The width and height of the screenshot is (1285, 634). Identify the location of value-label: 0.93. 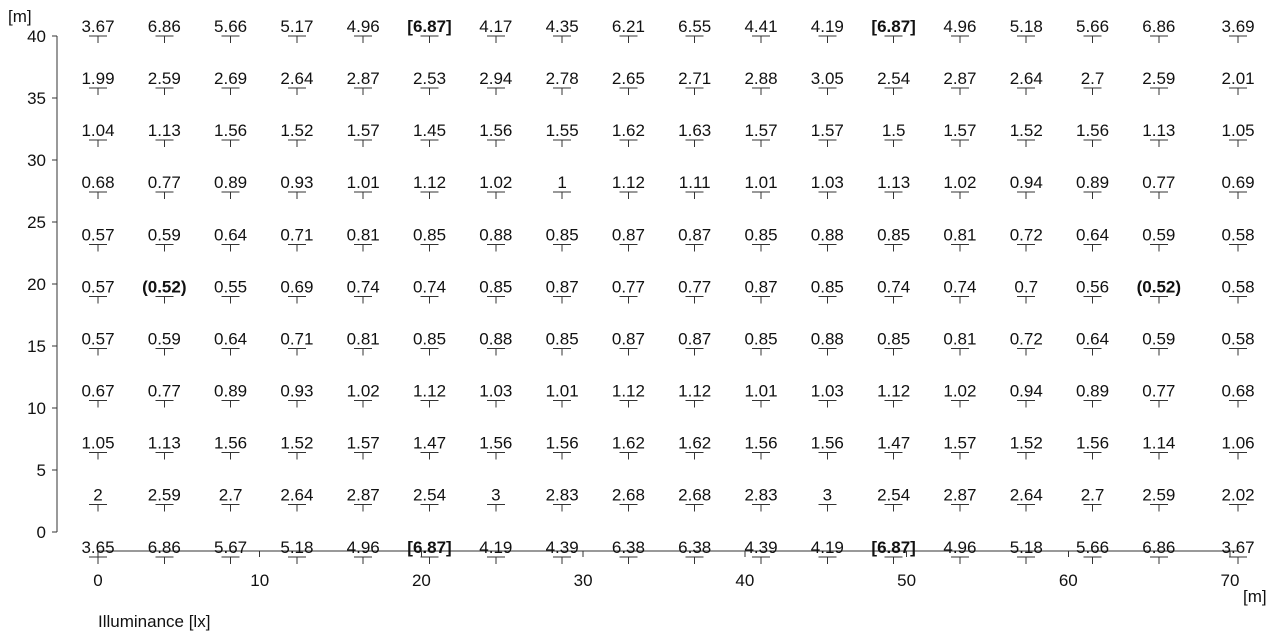
(296, 391).